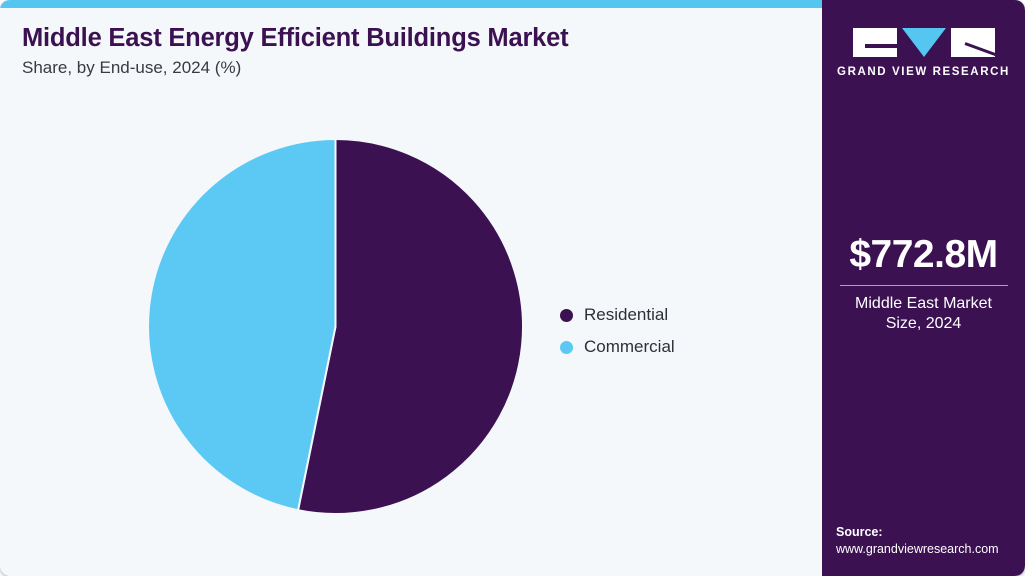 This screenshot has width=1025, height=576. What do you see at coordinates (242, 325) in the screenshot?
I see `pie-slice-commercial` at bounding box center [242, 325].